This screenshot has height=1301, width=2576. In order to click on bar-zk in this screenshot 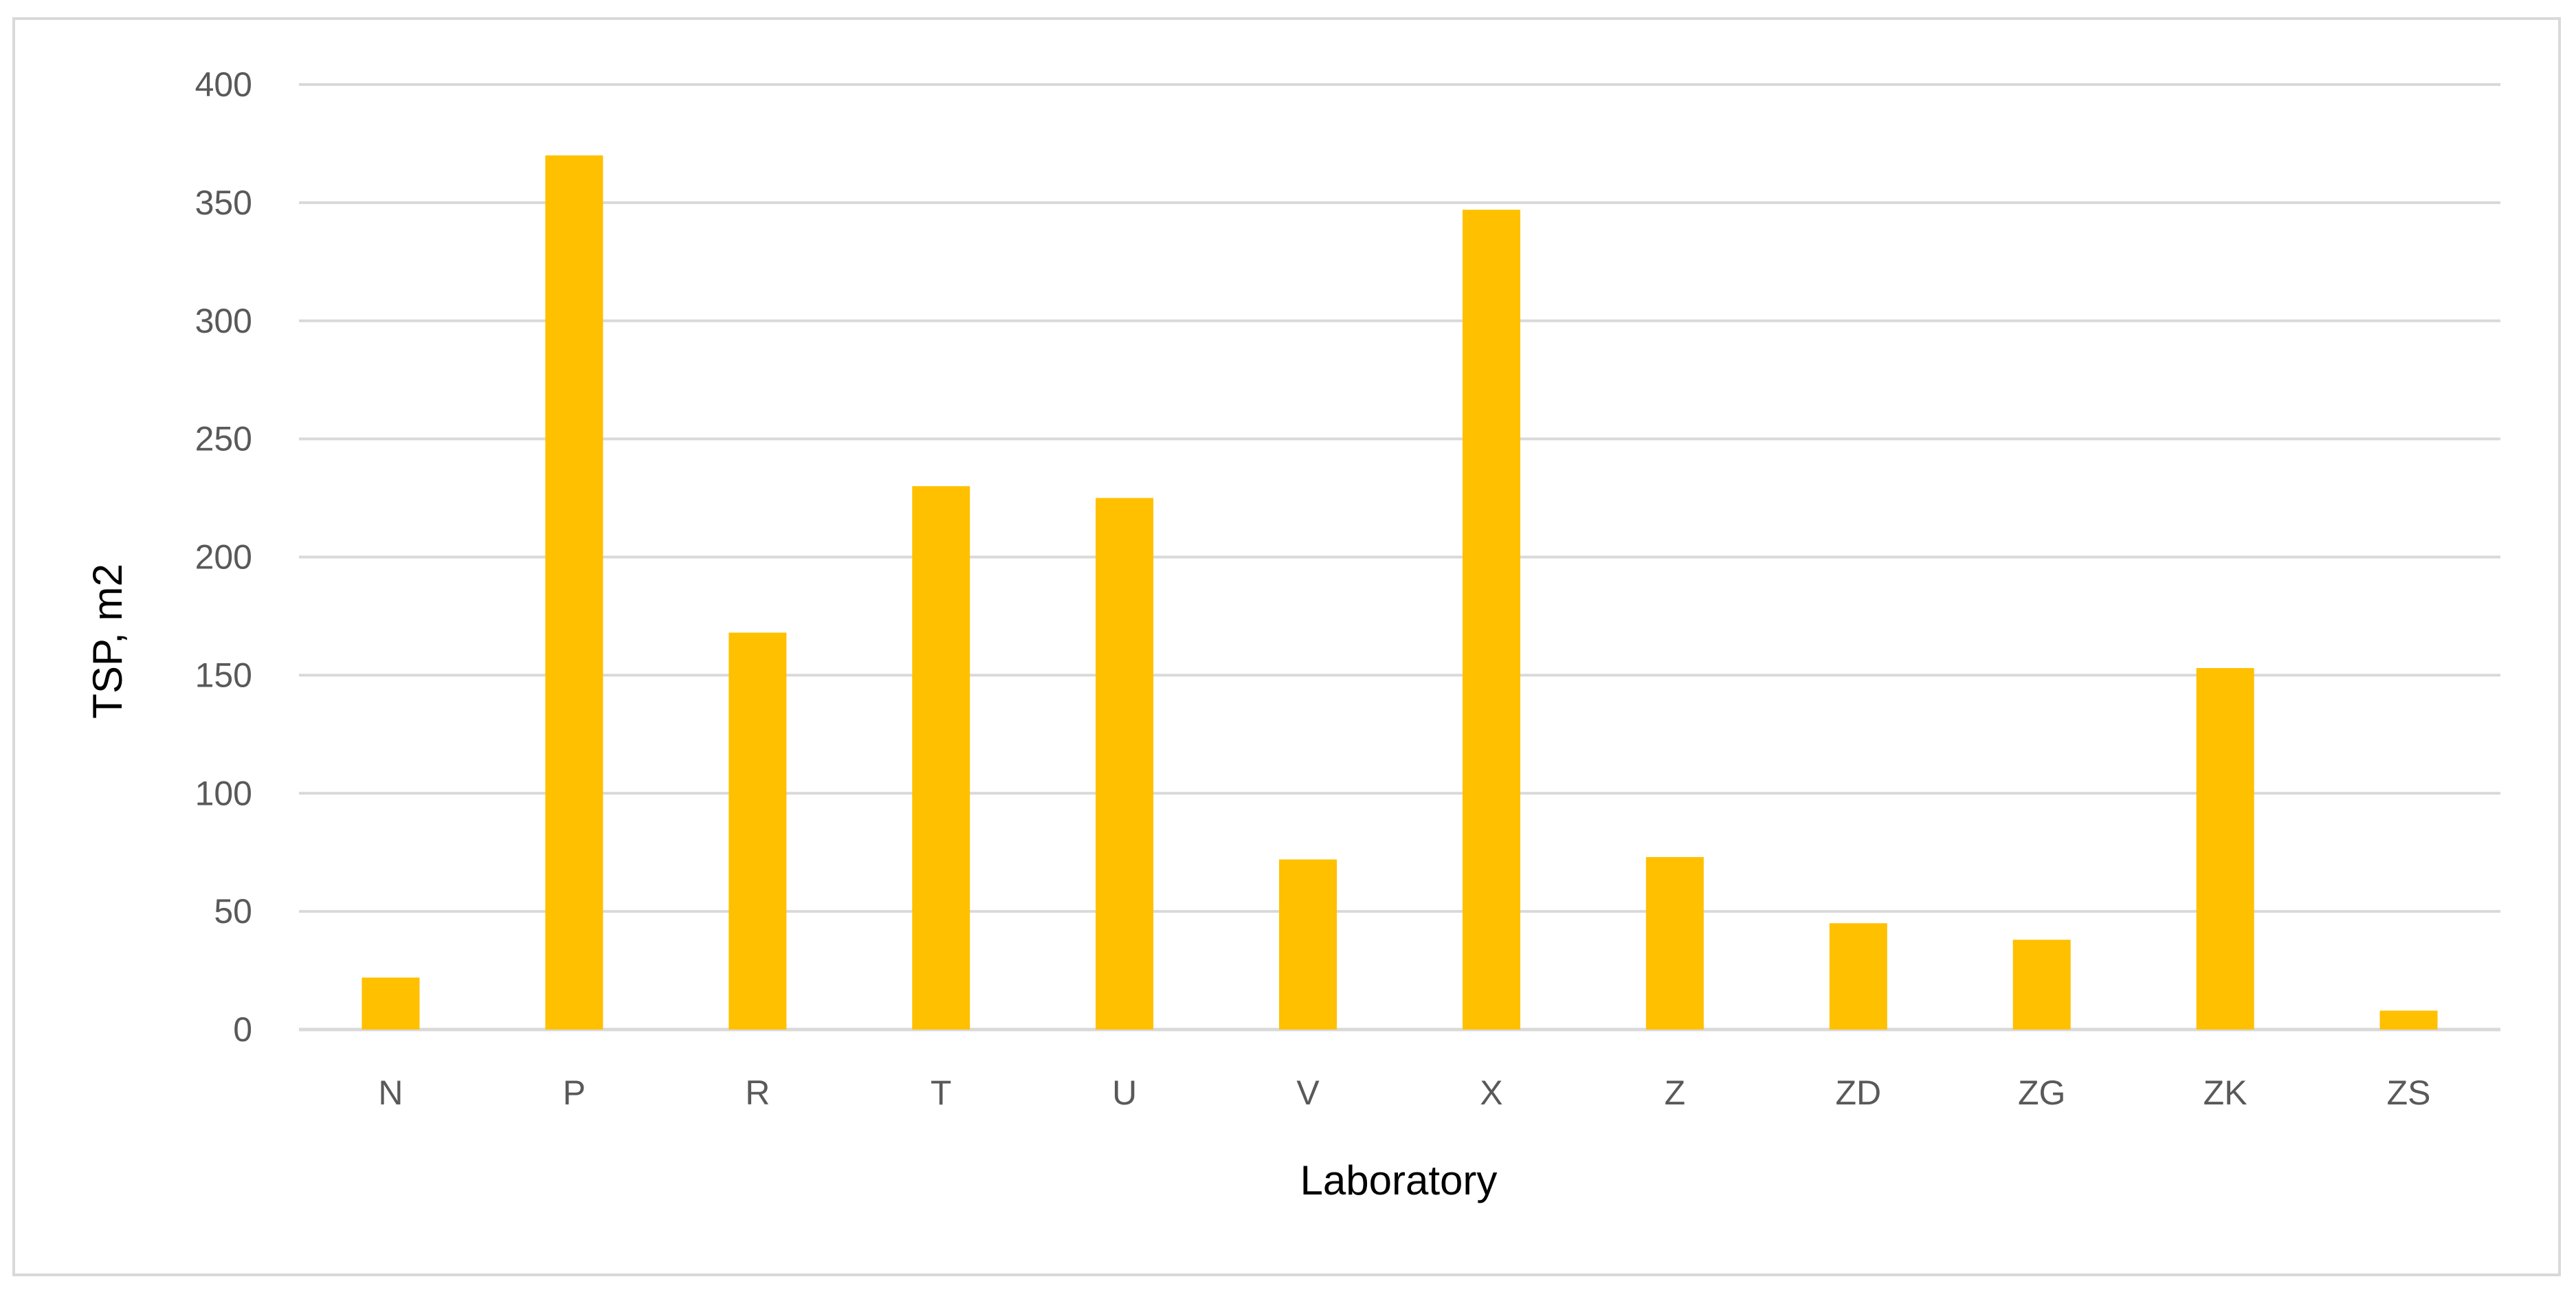, I will do `click(2225, 849)`.